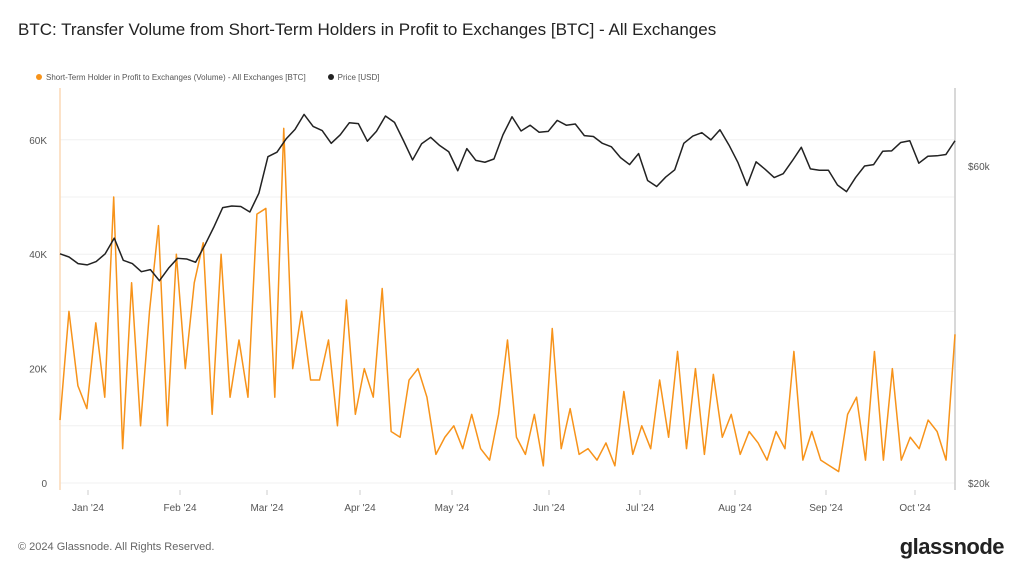 The height and width of the screenshot is (573, 1024). I want to click on y-left-tick-label: 60K, so click(38, 141).